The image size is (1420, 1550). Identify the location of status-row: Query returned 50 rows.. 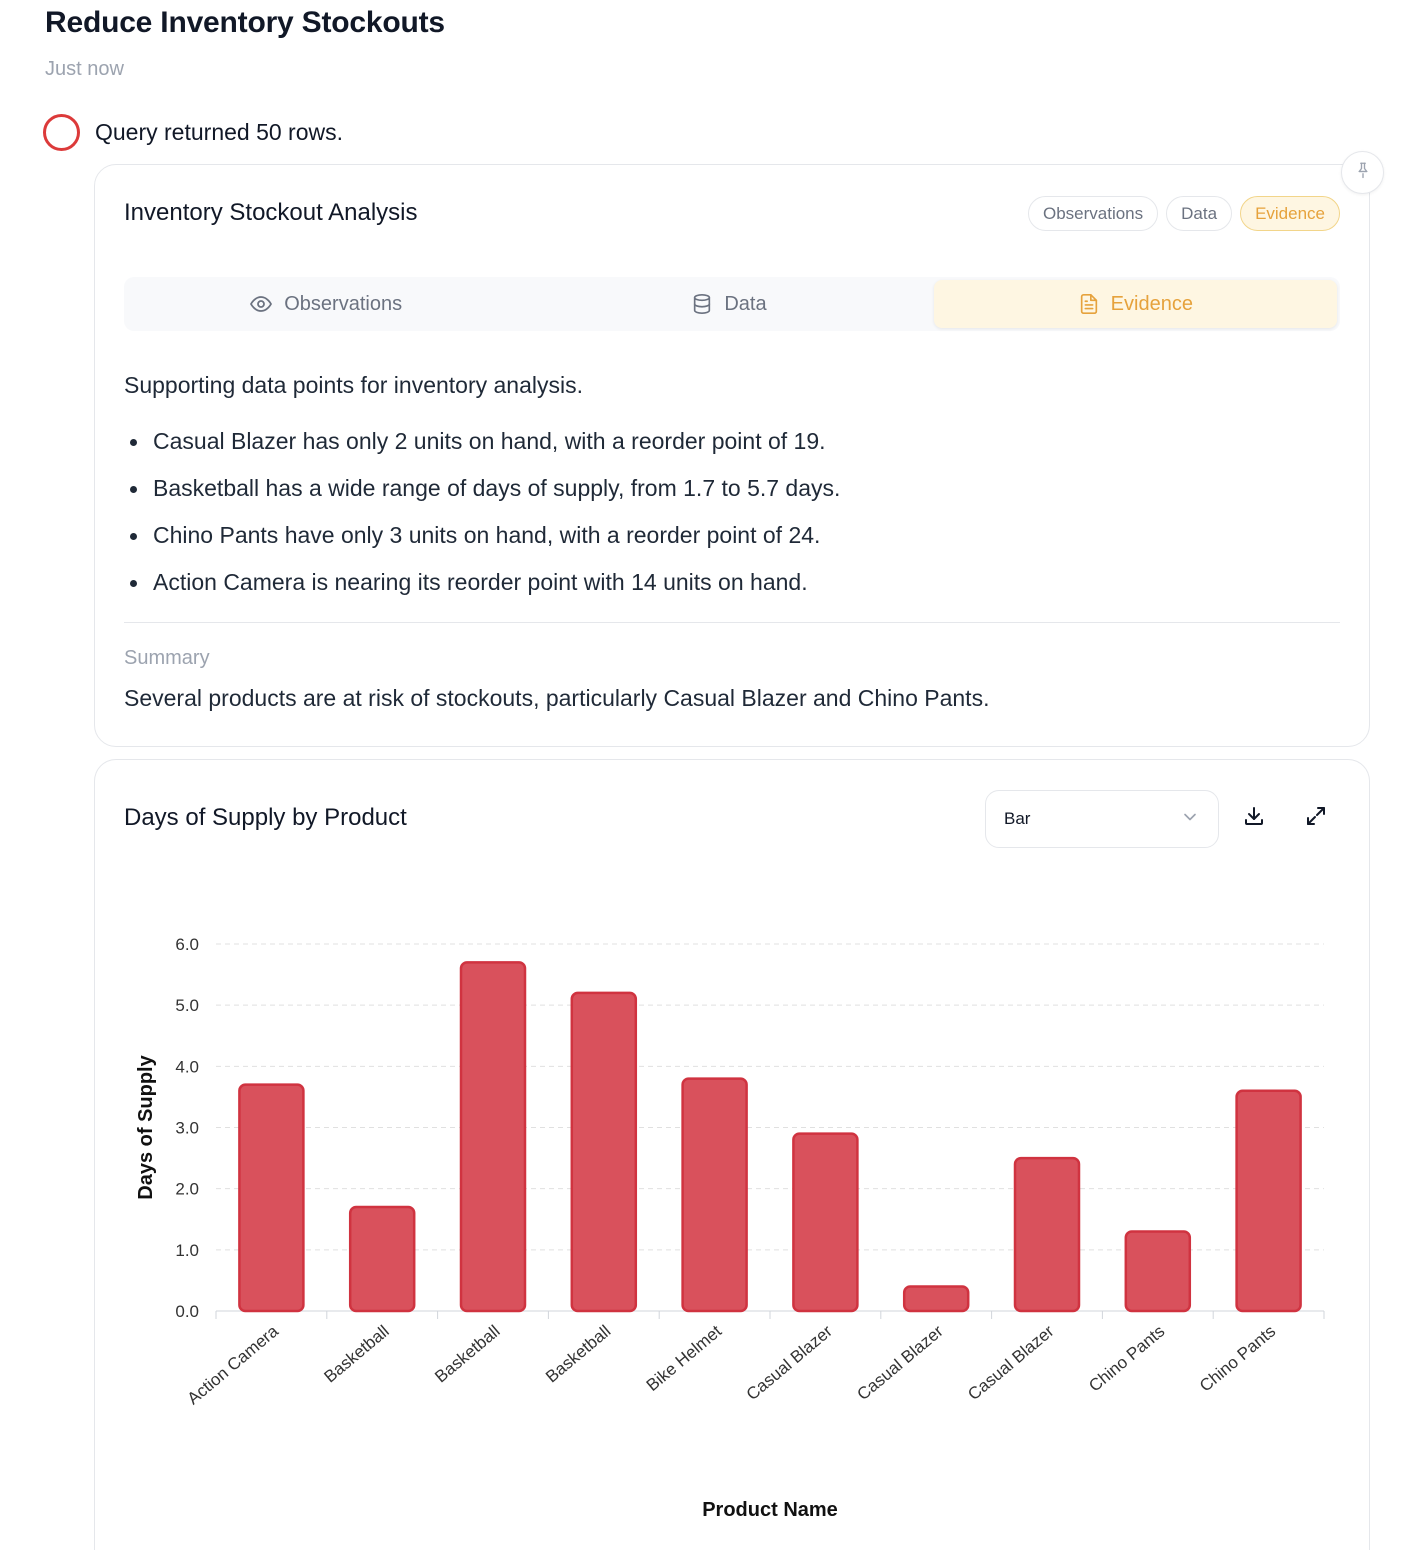
(193, 132).